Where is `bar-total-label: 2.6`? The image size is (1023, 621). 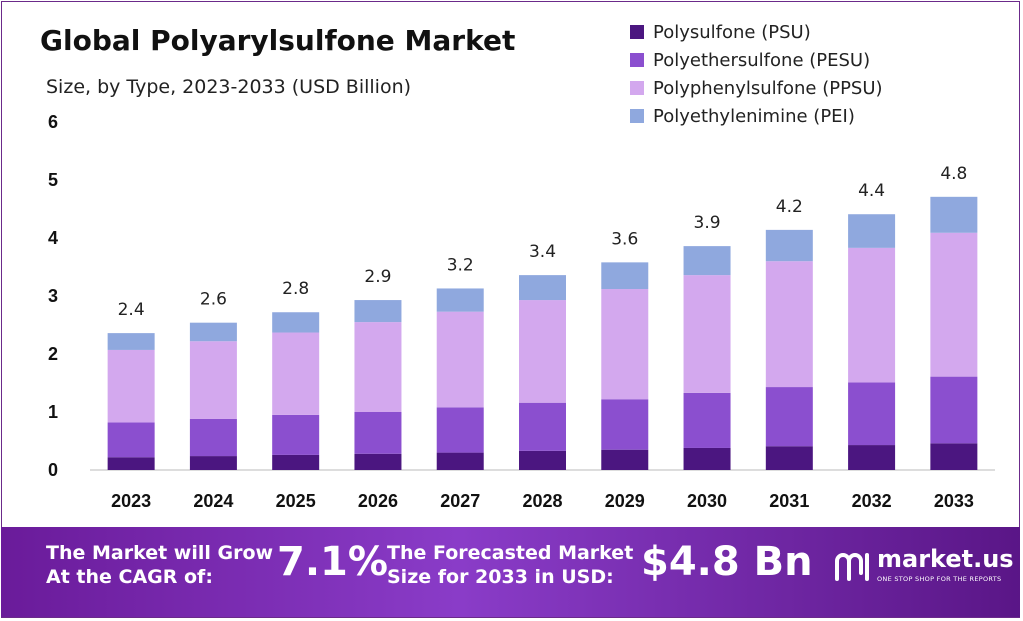 bar-total-label: 2.6 is located at coordinates (213, 300).